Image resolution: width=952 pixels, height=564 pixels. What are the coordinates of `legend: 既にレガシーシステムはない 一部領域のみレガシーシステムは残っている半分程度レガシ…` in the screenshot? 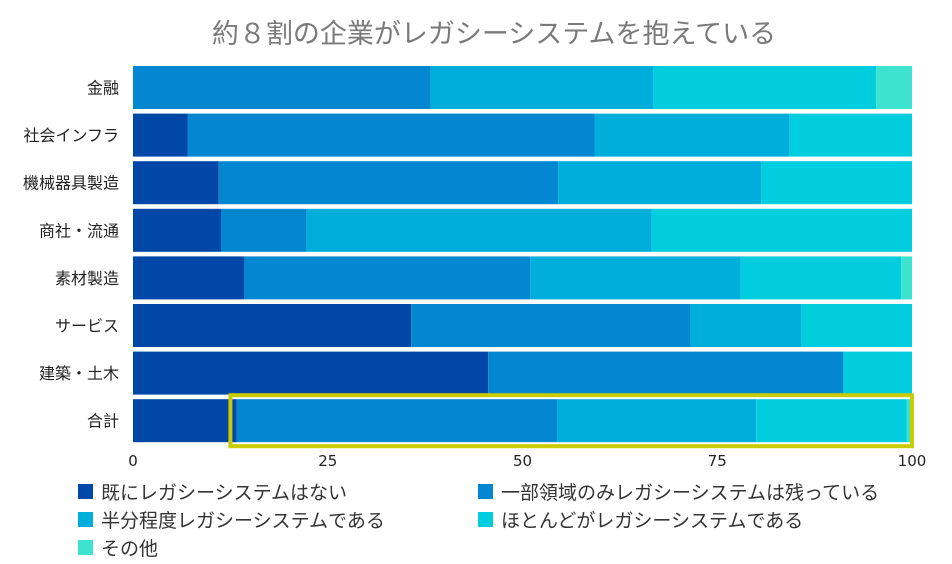 It's located at (513, 519).